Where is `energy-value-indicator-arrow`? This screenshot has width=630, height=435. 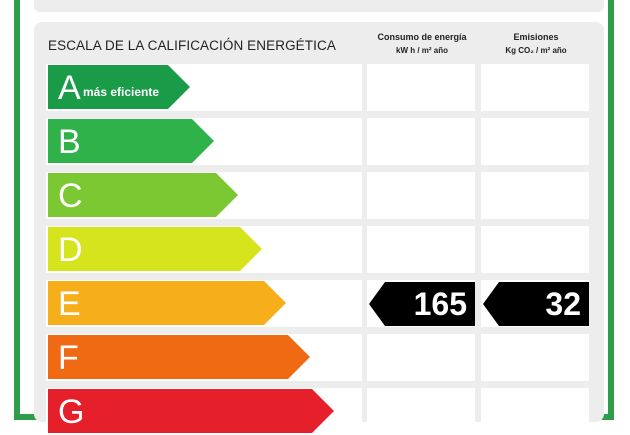
energy-value-indicator-arrow is located at coordinates (422, 304).